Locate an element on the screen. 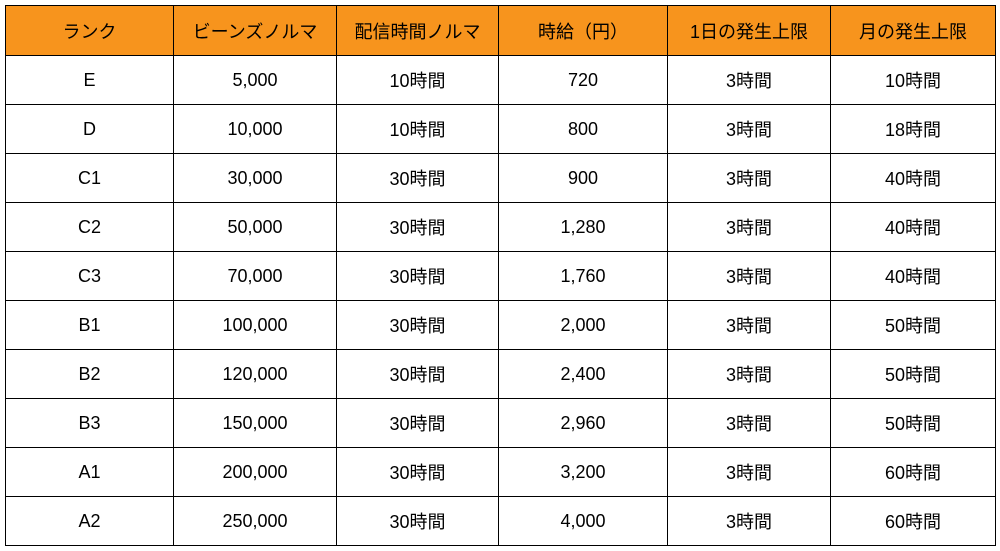 This screenshot has height=551, width=1000. table-row: C3 70,000 30時間 1,760 3時間 40時間 is located at coordinates (500, 276).